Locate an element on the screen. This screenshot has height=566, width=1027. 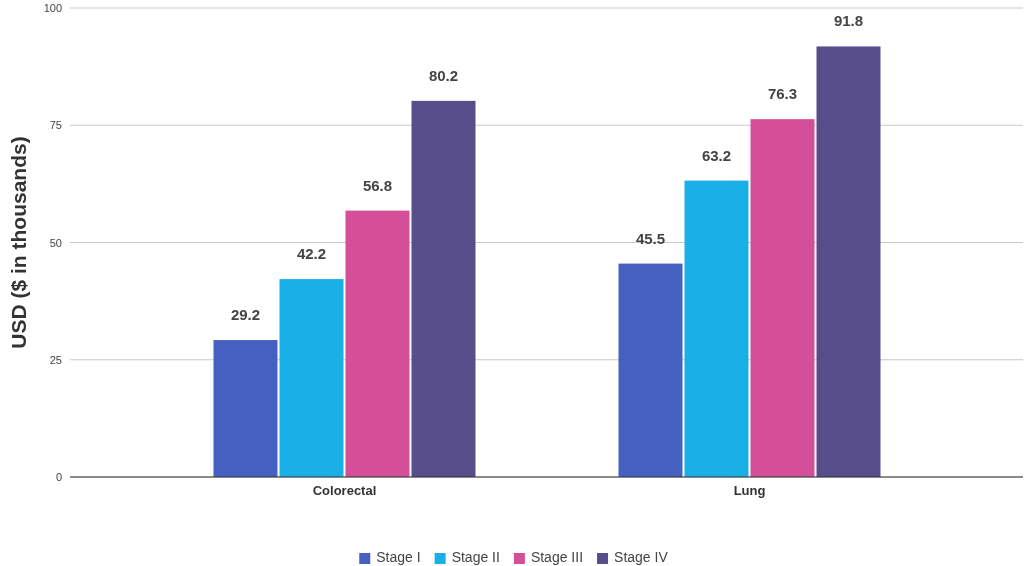
data-label: 91.8 is located at coordinates (848, 21).